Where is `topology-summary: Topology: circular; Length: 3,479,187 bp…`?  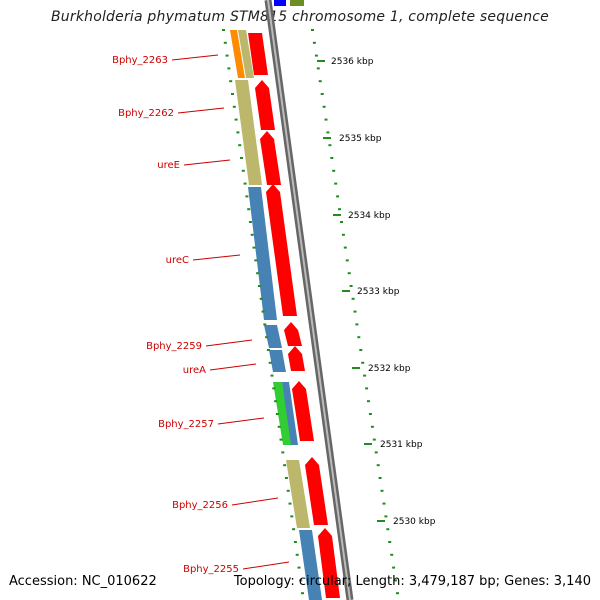
topology-summary: Topology: circular; Length: 3,479,187 bp… is located at coordinates (412, 581).